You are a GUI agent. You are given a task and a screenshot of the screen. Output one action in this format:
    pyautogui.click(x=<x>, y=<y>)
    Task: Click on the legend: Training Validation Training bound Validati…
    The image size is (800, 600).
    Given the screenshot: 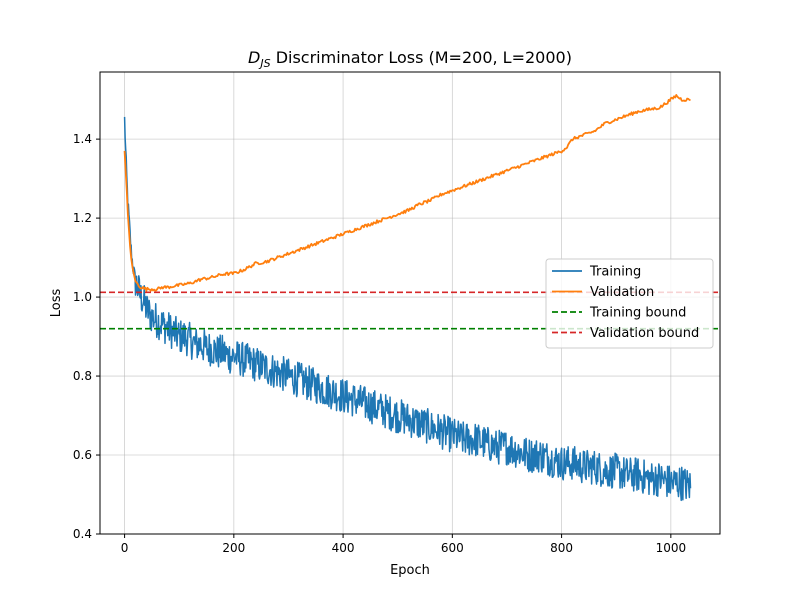 What is the action you would take?
    pyautogui.click(x=629, y=303)
    